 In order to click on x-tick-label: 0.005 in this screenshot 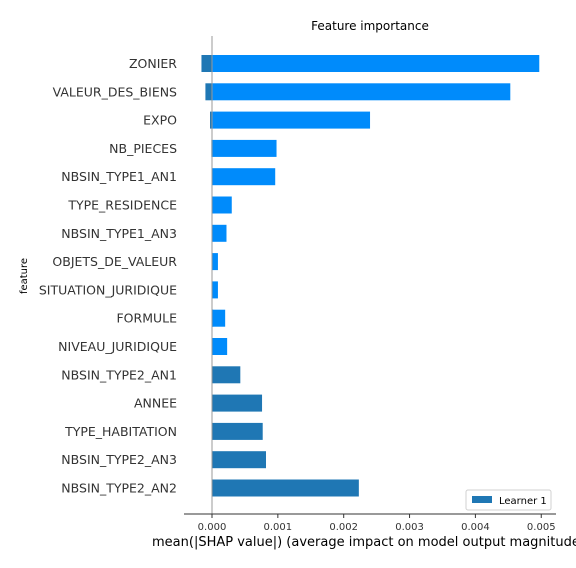, I will do `click(541, 527)`.